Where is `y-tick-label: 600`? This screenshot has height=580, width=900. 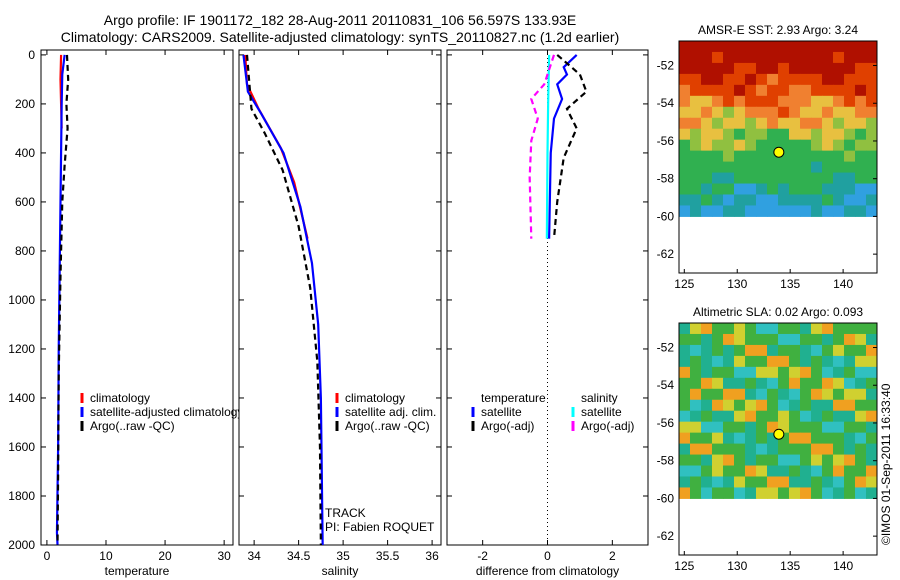 y-tick-label: 600 is located at coordinates (25, 202).